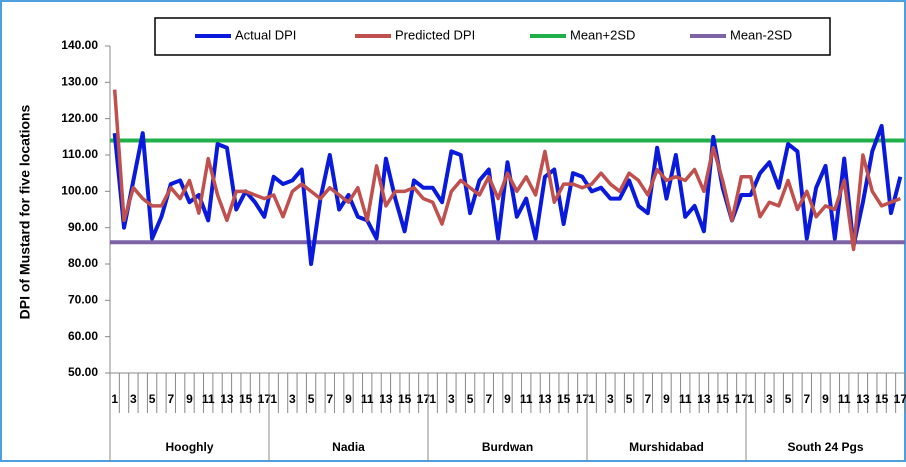  Describe the element at coordinates (80, 154) in the screenshot. I see `y-tick-label: 110.00` at that location.